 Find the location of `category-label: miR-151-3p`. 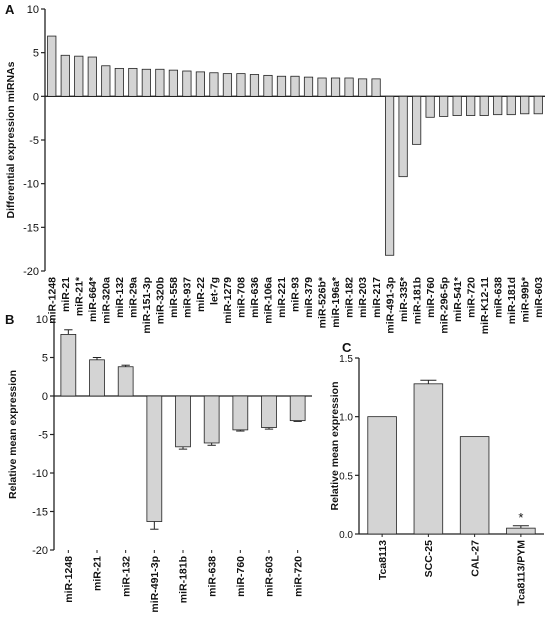

category-label: miR-151-3p is located at coordinates (147, 305).